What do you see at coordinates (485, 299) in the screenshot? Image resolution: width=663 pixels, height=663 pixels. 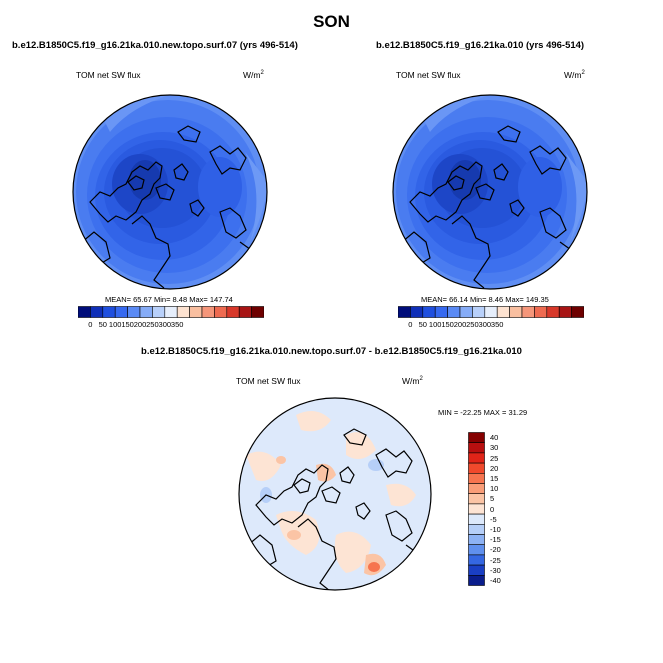 I see `panel-2-stats: MEAN= 66.14 Min= 8.46 Max= 149.35` at bounding box center [485, 299].